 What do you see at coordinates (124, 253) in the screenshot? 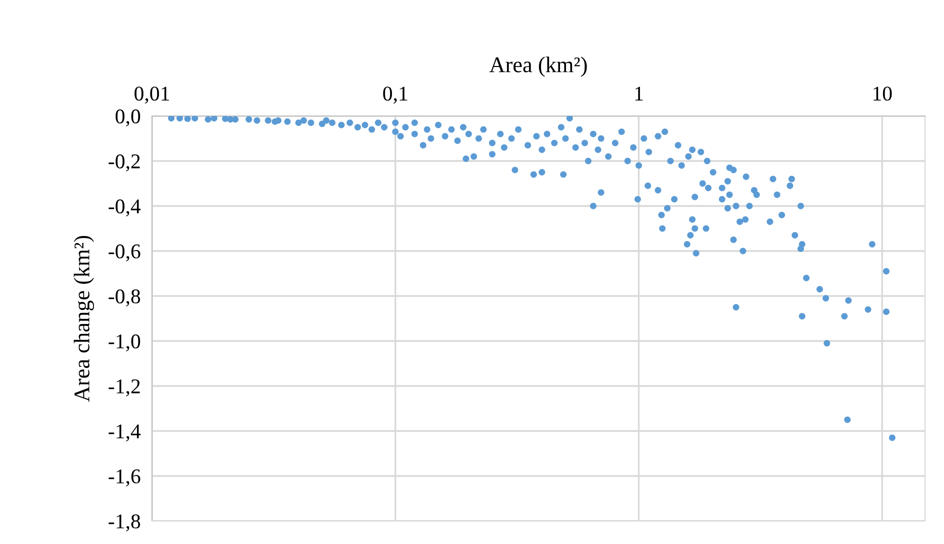
I see `y-tick-label: -0,6` at bounding box center [124, 253].